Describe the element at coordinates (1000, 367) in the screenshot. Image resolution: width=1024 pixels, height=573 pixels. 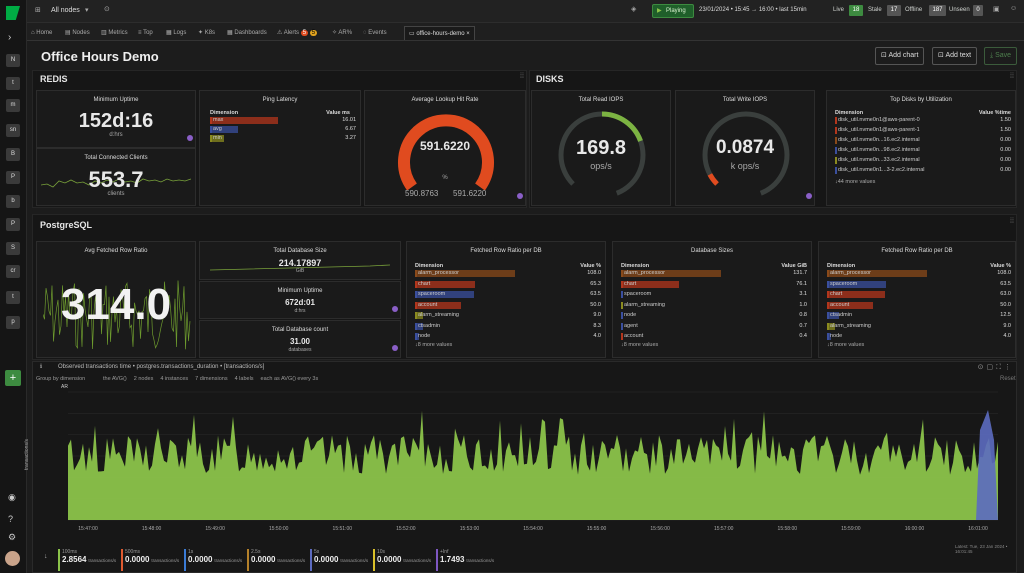
I see `expand-icon: ⛶` at that location.